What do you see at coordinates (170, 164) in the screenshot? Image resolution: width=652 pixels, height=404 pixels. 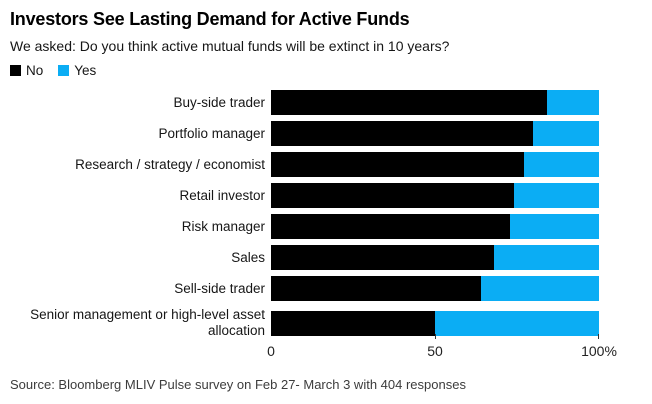 I see `category-label: Research / strategy / economist` at bounding box center [170, 164].